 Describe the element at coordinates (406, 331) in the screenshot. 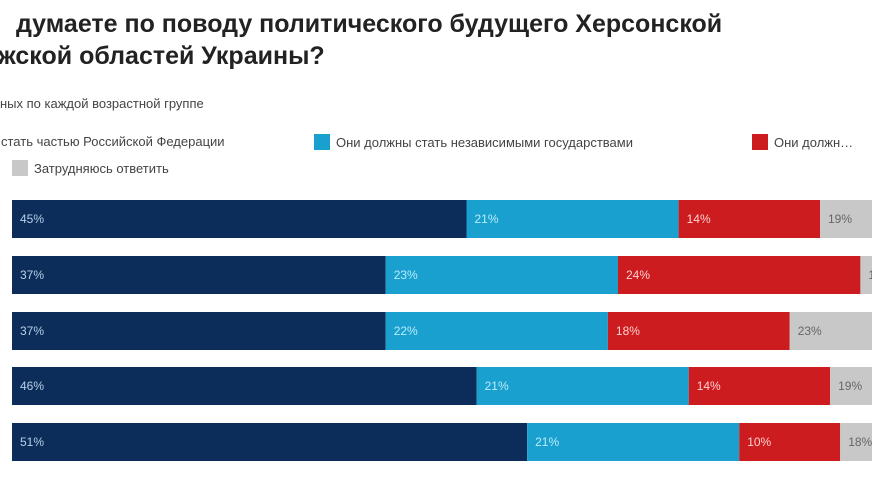

I see `bar-value-label: 22%` at that location.